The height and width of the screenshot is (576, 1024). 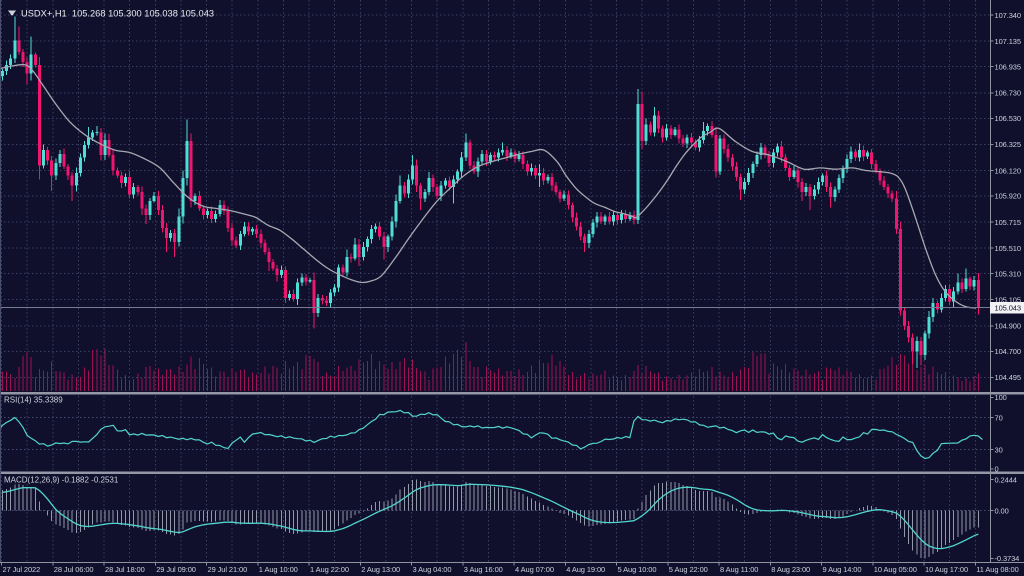 What do you see at coordinates (125, 569) in the screenshot?
I see `svg-text: 28 Jul 18:00` at bounding box center [125, 569].